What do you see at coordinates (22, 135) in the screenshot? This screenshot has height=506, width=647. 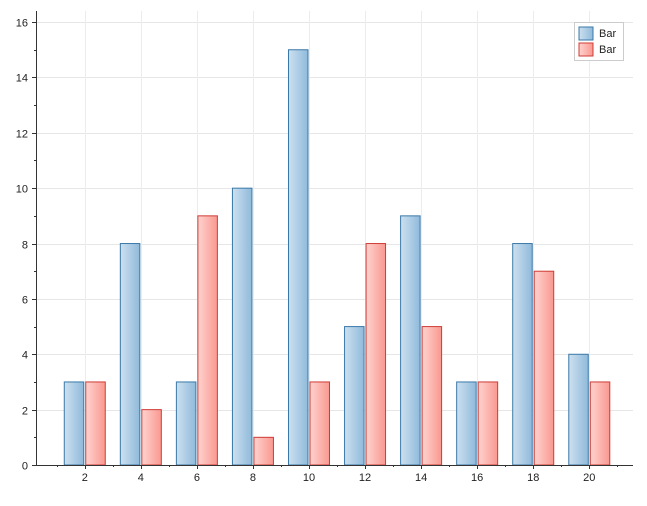 I see `y-tick-label: 12` at bounding box center [22, 135].